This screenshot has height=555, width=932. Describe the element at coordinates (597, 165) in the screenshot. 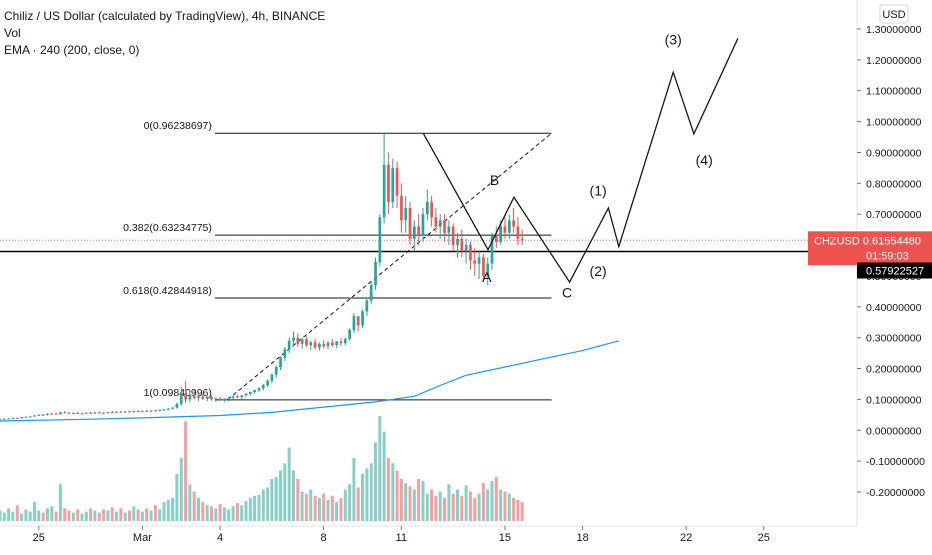

I see `wave-labels: B A C (1) (2) (3) (4)` at that location.